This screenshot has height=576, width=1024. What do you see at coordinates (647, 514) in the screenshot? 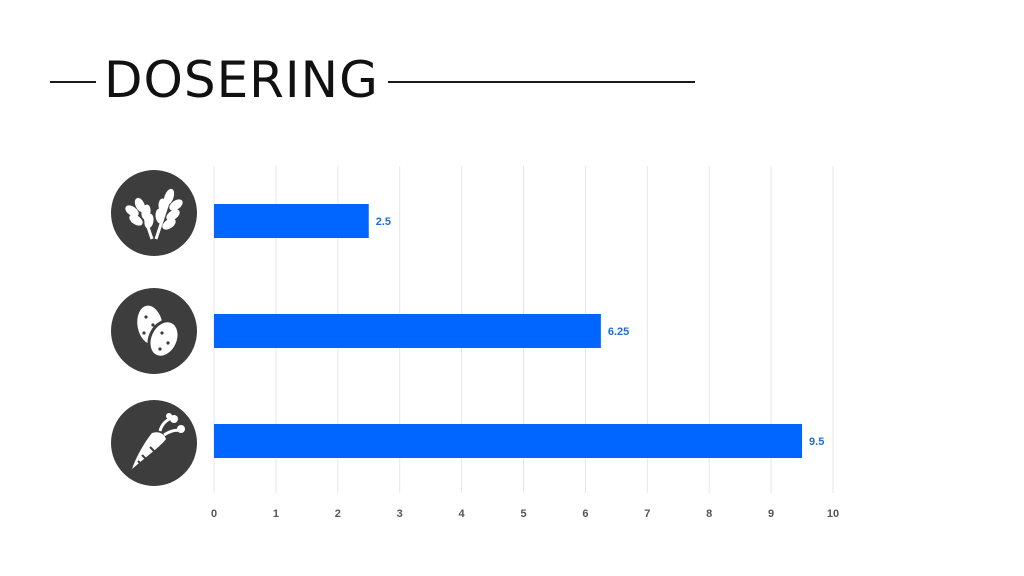
I see `x-tick-label: 7` at bounding box center [647, 514].